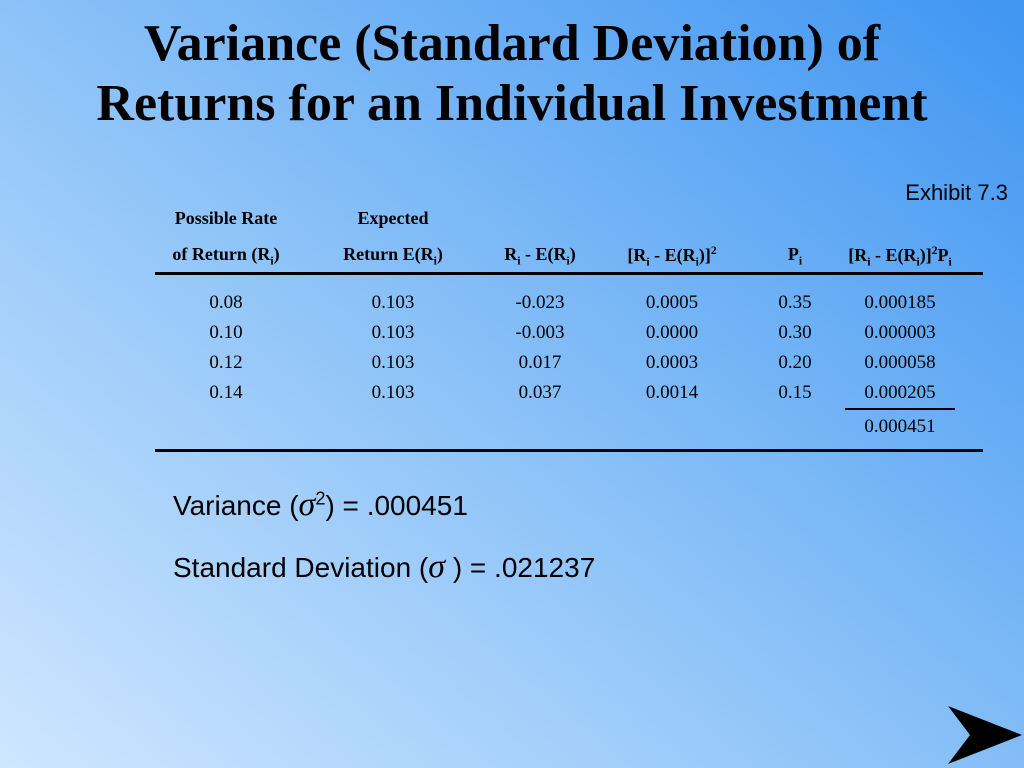 The width and height of the screenshot is (1024, 768). Describe the element at coordinates (795, 332) in the screenshot. I see `table-cell: 0.30` at that location.